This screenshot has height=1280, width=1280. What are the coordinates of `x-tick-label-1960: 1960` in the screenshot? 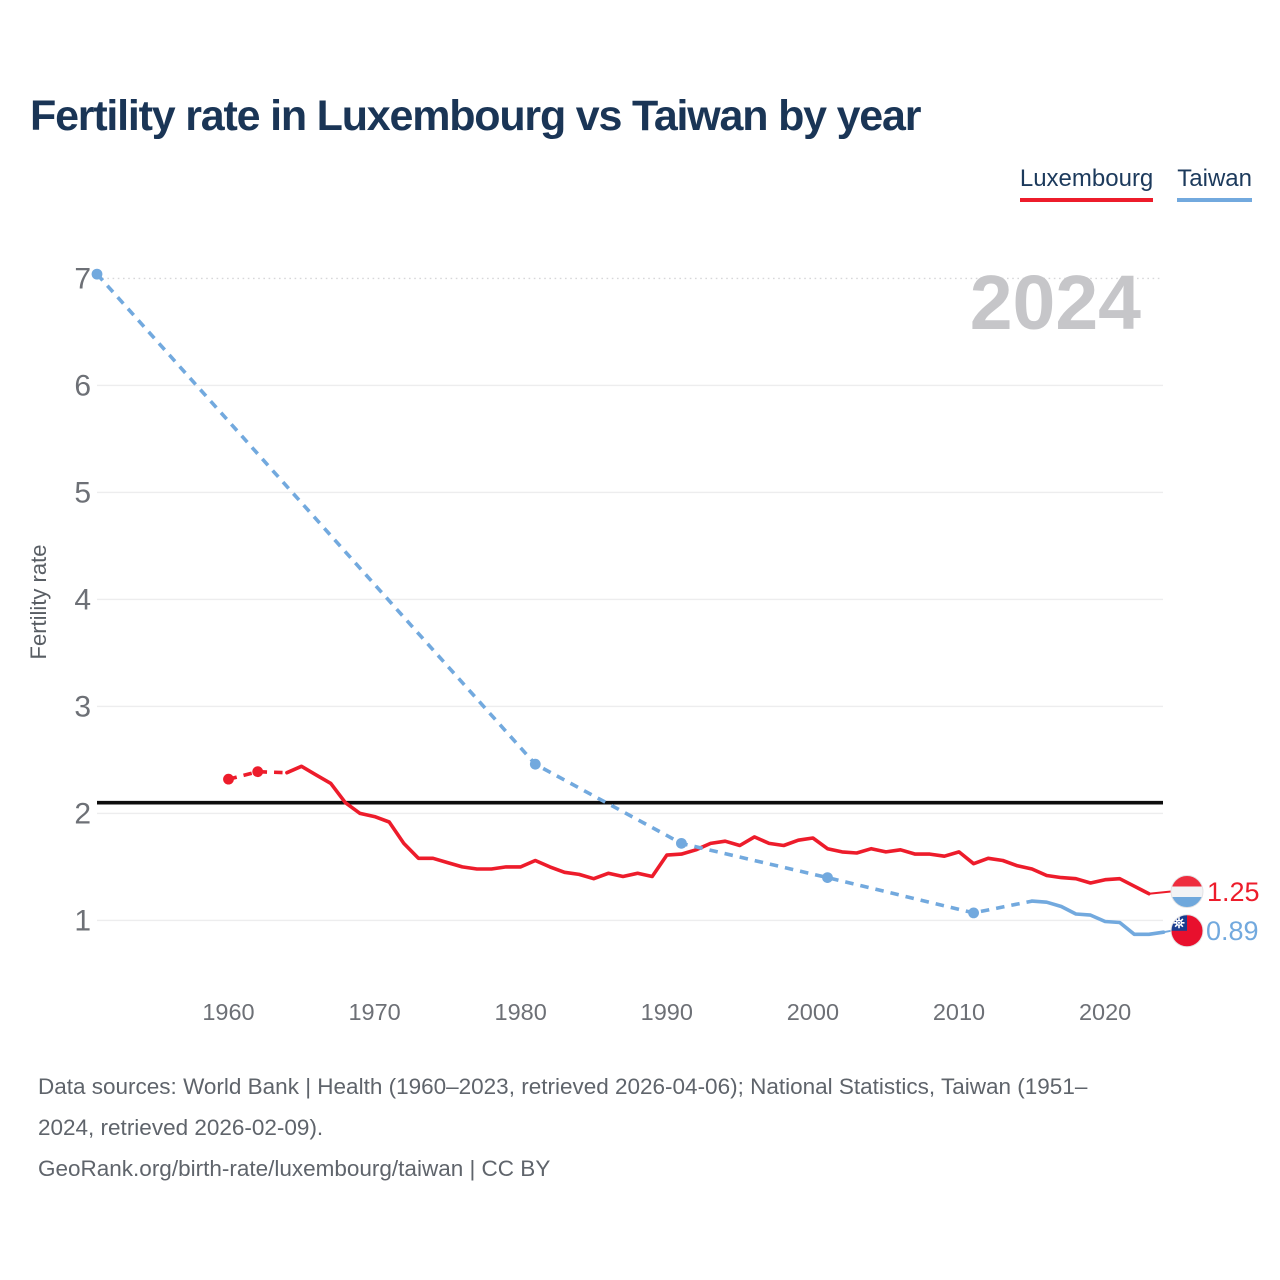 It's located at (228, 1012).